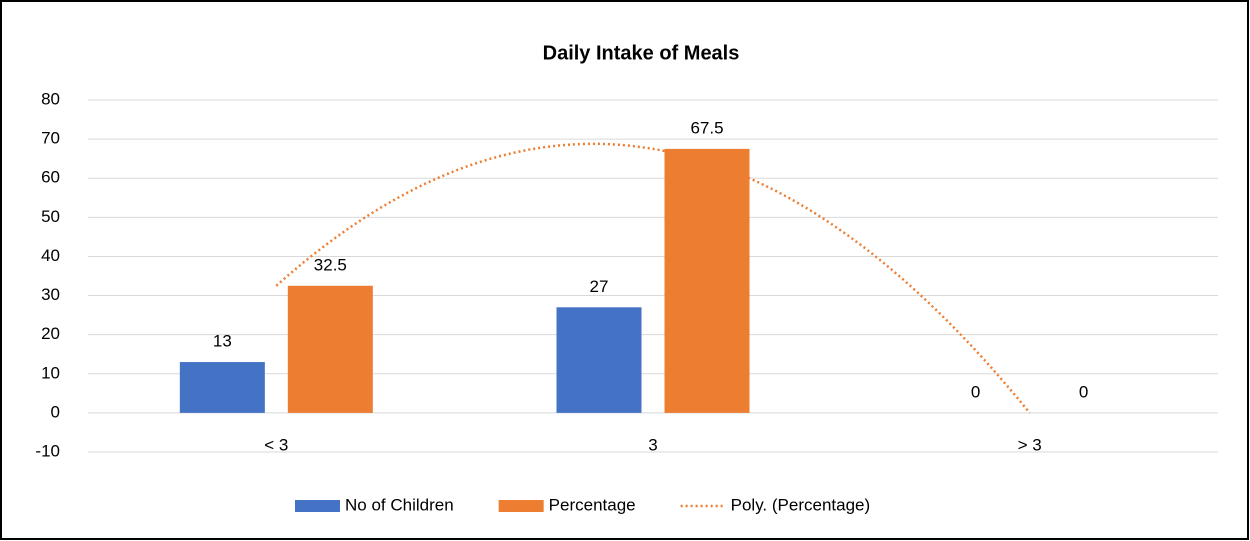 This screenshot has width=1250, height=541. What do you see at coordinates (50, 294) in the screenshot?
I see `y-tick-label: 30` at bounding box center [50, 294].